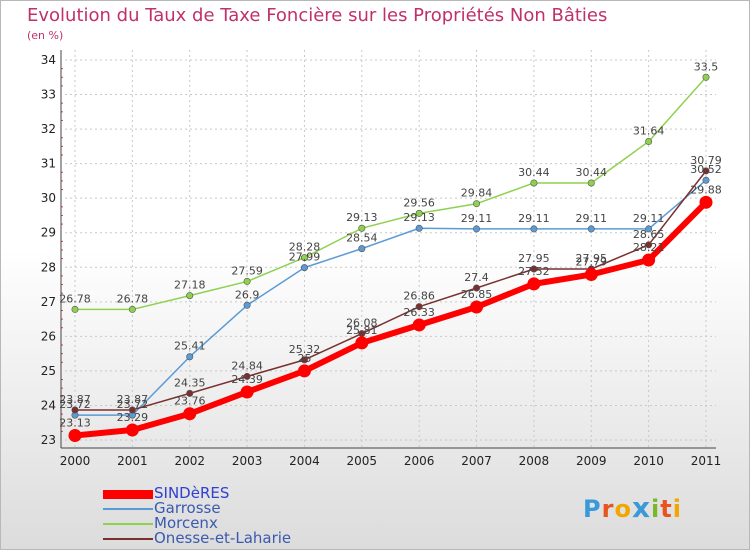  I want to click on data-label: 29.56, so click(419, 202).